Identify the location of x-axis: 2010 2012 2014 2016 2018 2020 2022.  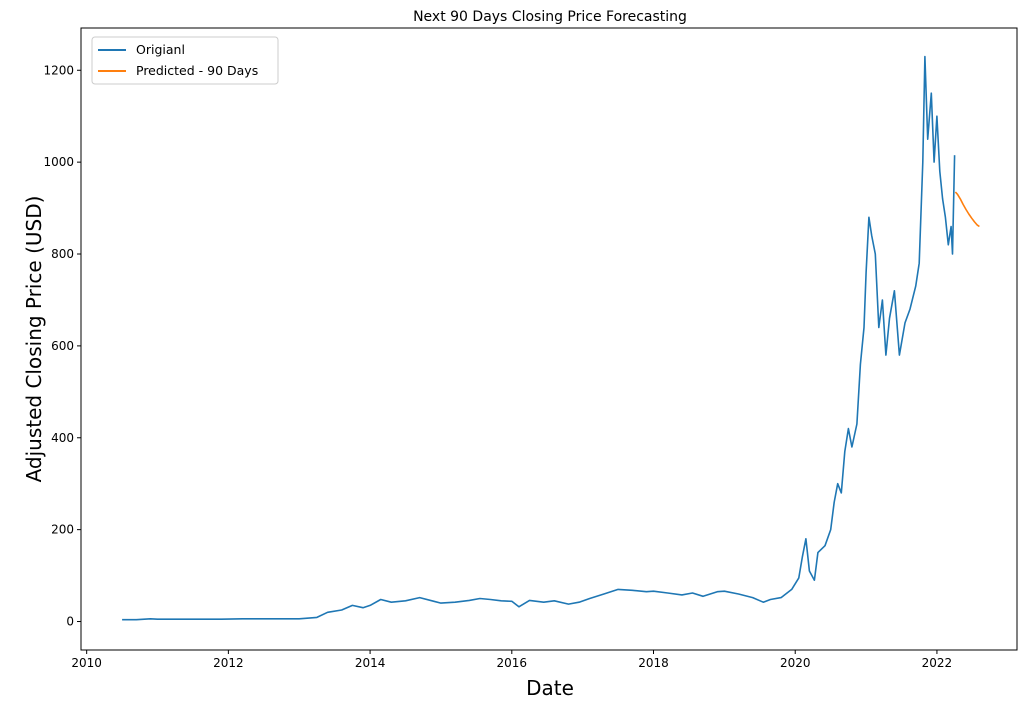
(511, 660).